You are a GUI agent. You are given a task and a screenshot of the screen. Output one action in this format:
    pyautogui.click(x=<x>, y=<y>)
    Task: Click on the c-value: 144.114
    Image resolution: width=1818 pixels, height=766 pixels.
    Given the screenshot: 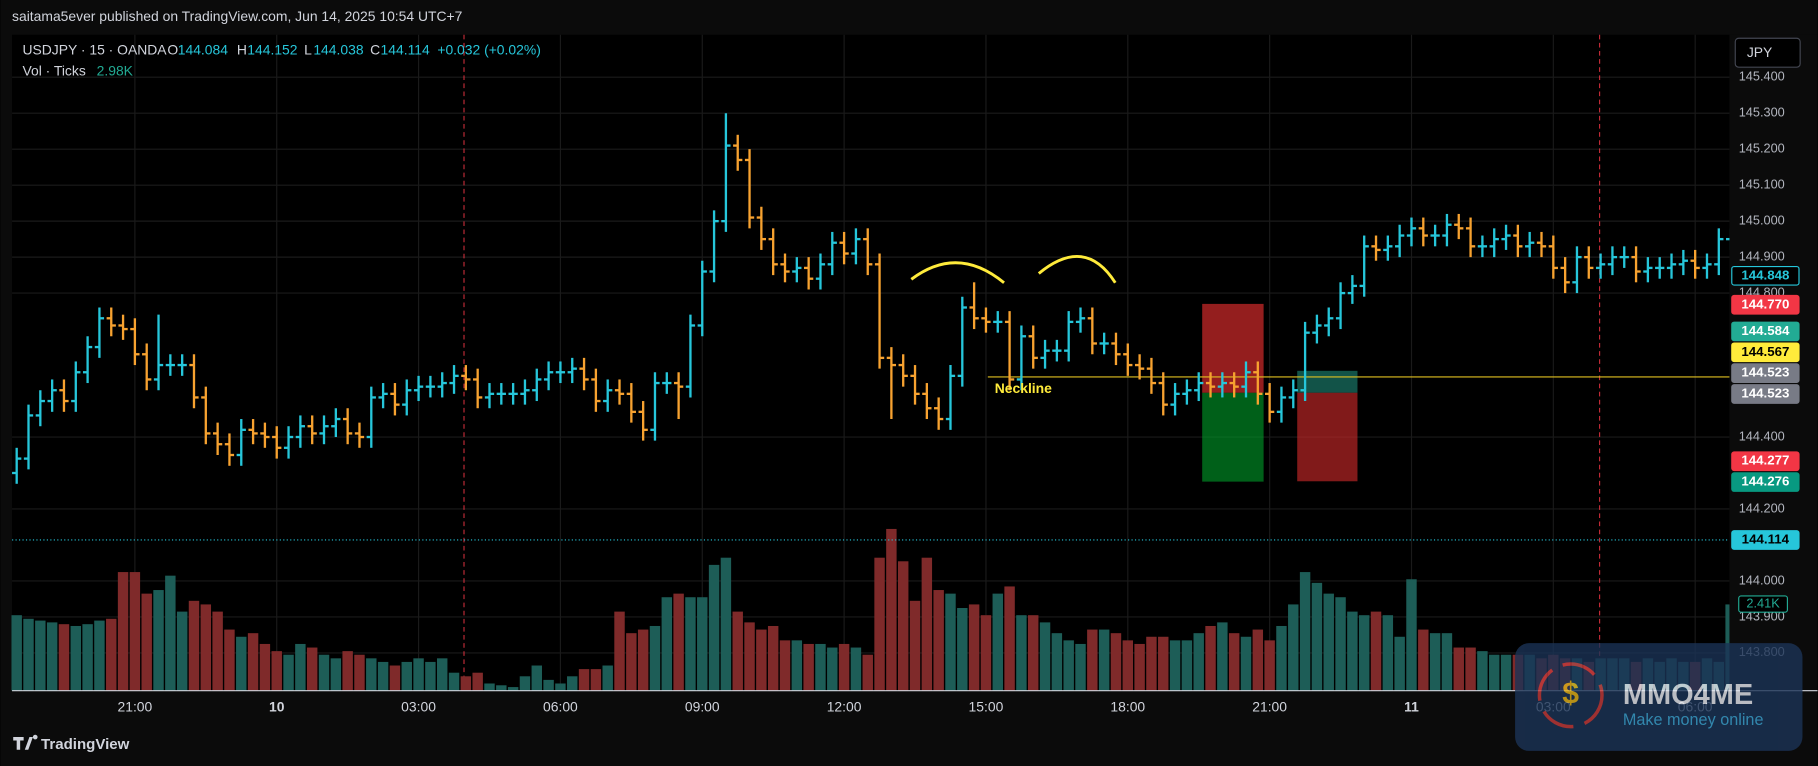 What is the action you would take?
    pyautogui.click(x=405, y=50)
    